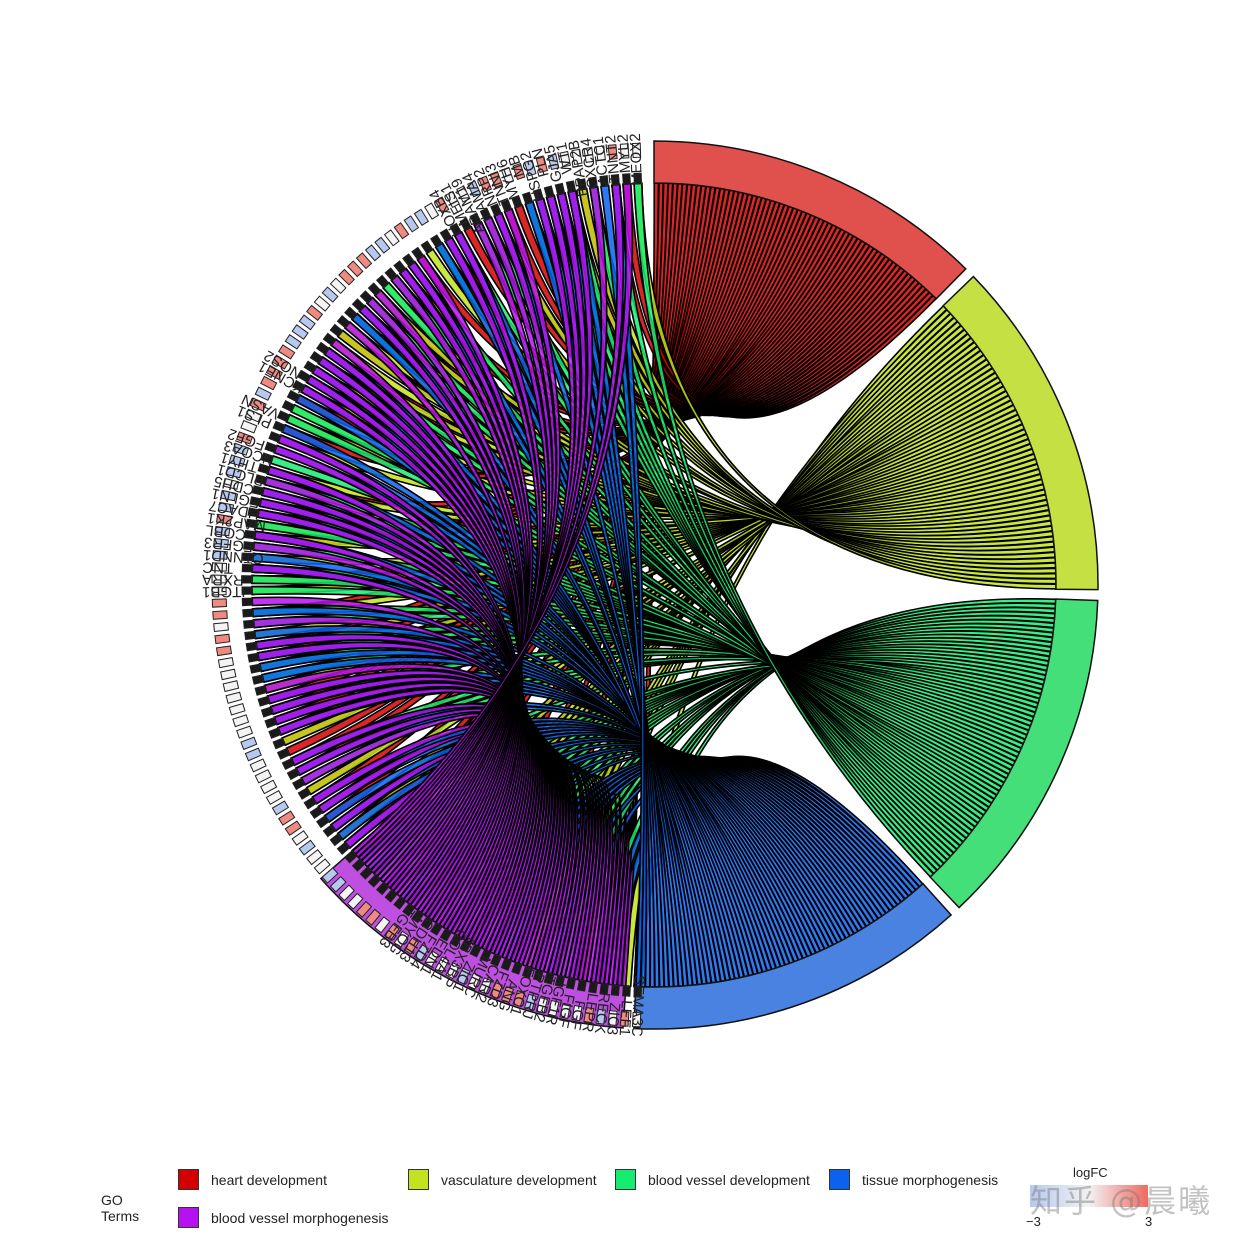 This screenshot has width=1248, height=1248. I want to click on gene-label: FGF, so click(577, 1015).